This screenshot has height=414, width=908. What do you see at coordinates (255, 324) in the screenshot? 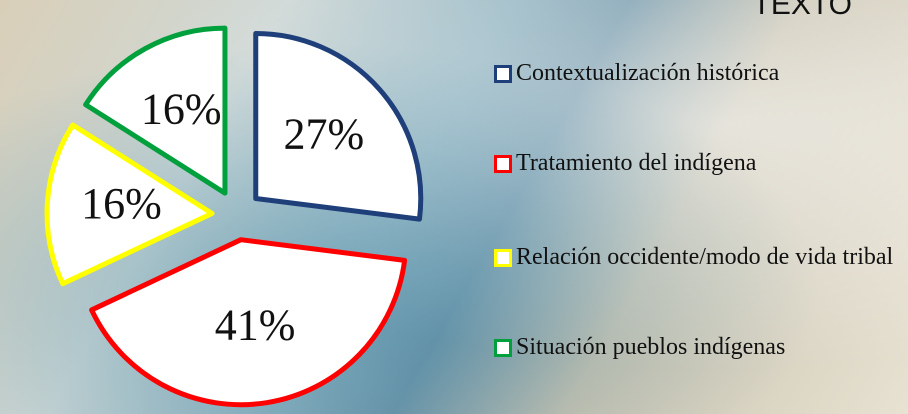
I see `data-label: 41%` at bounding box center [255, 324].